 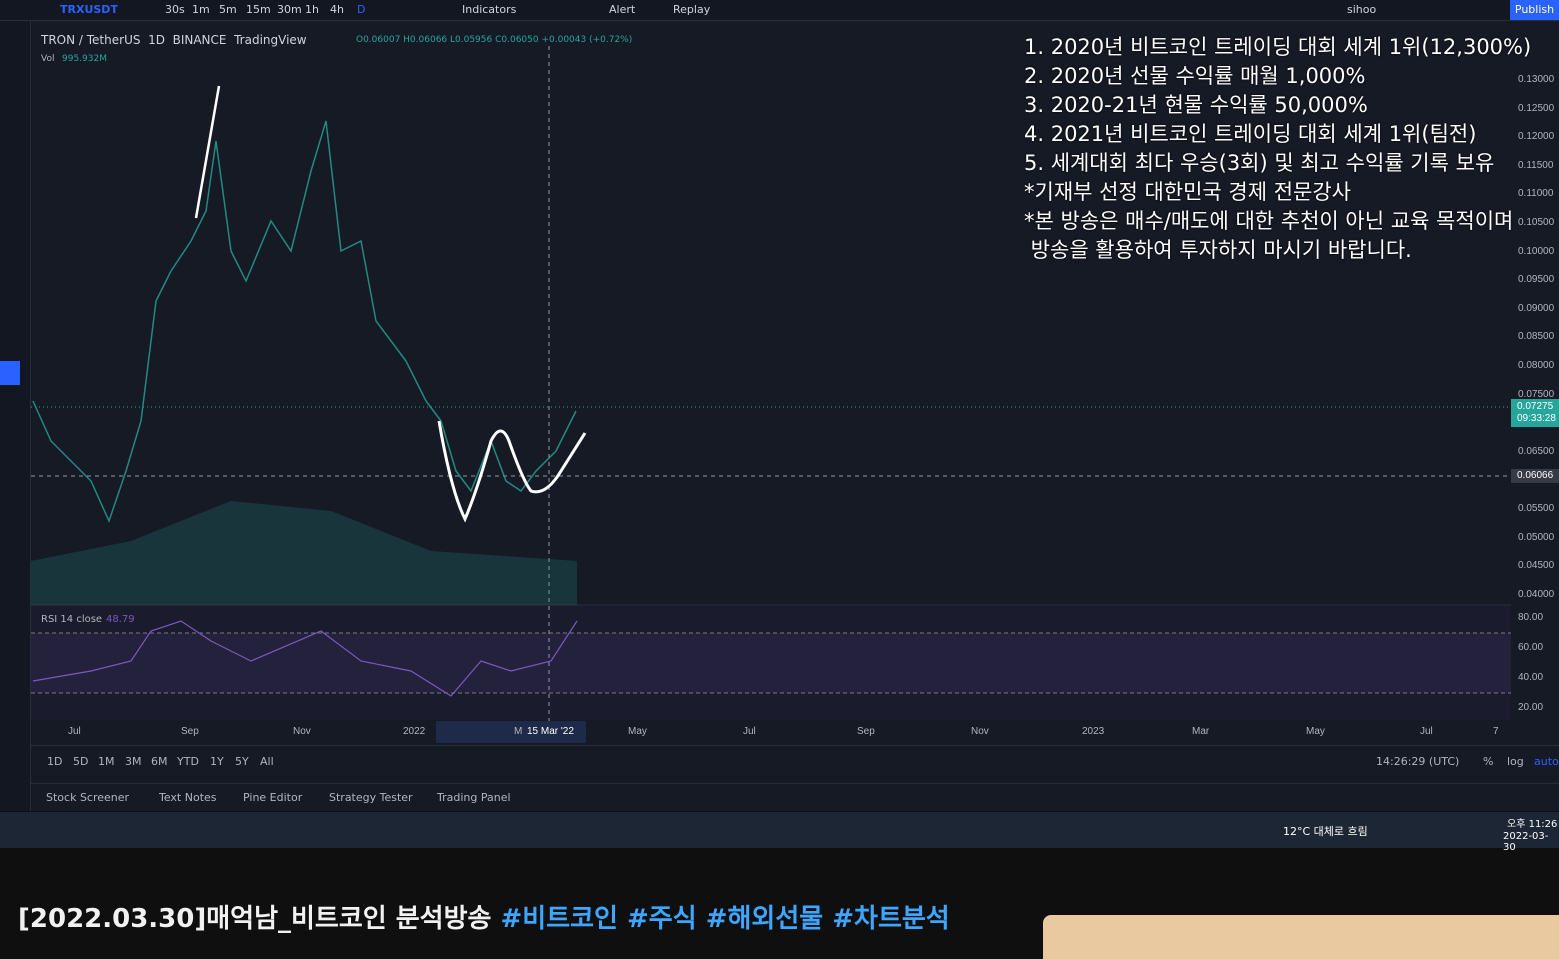 What do you see at coordinates (1536, 251) in the screenshot?
I see `price-tick-label: 0.10000` at bounding box center [1536, 251].